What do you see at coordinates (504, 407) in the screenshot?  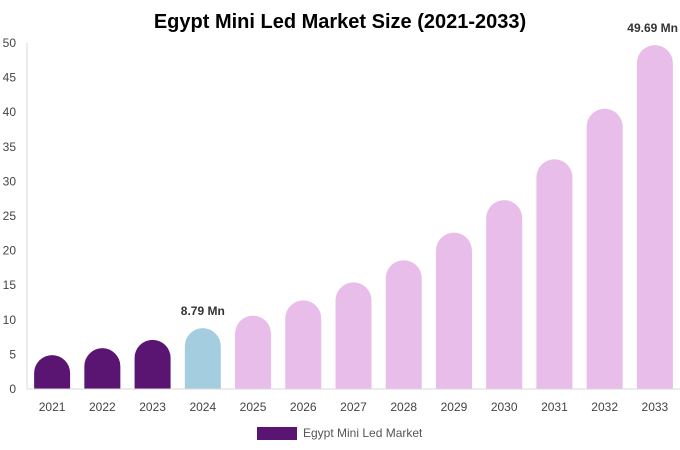 I see `x-tick-label: 2030` at bounding box center [504, 407].